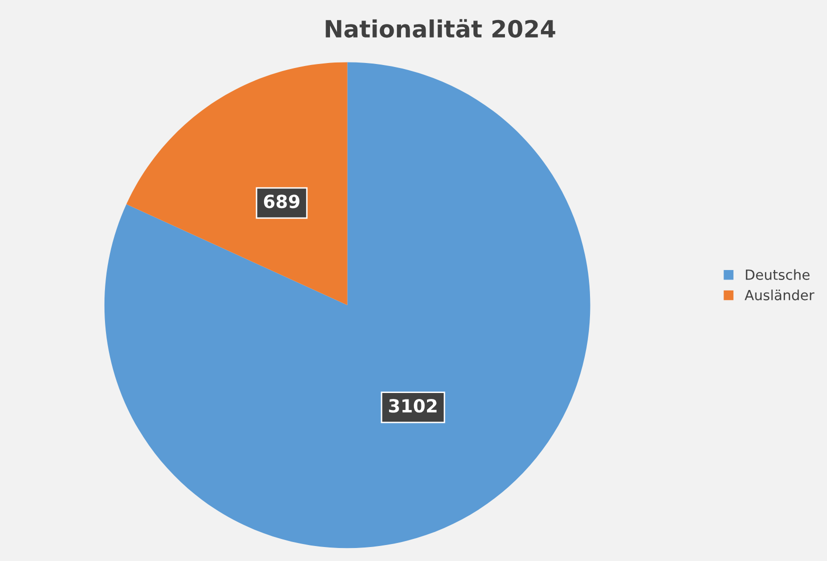 Image resolution: width=827 pixels, height=561 pixels. Describe the element at coordinates (413, 405) in the screenshot. I see `data-label: 3102` at that location.